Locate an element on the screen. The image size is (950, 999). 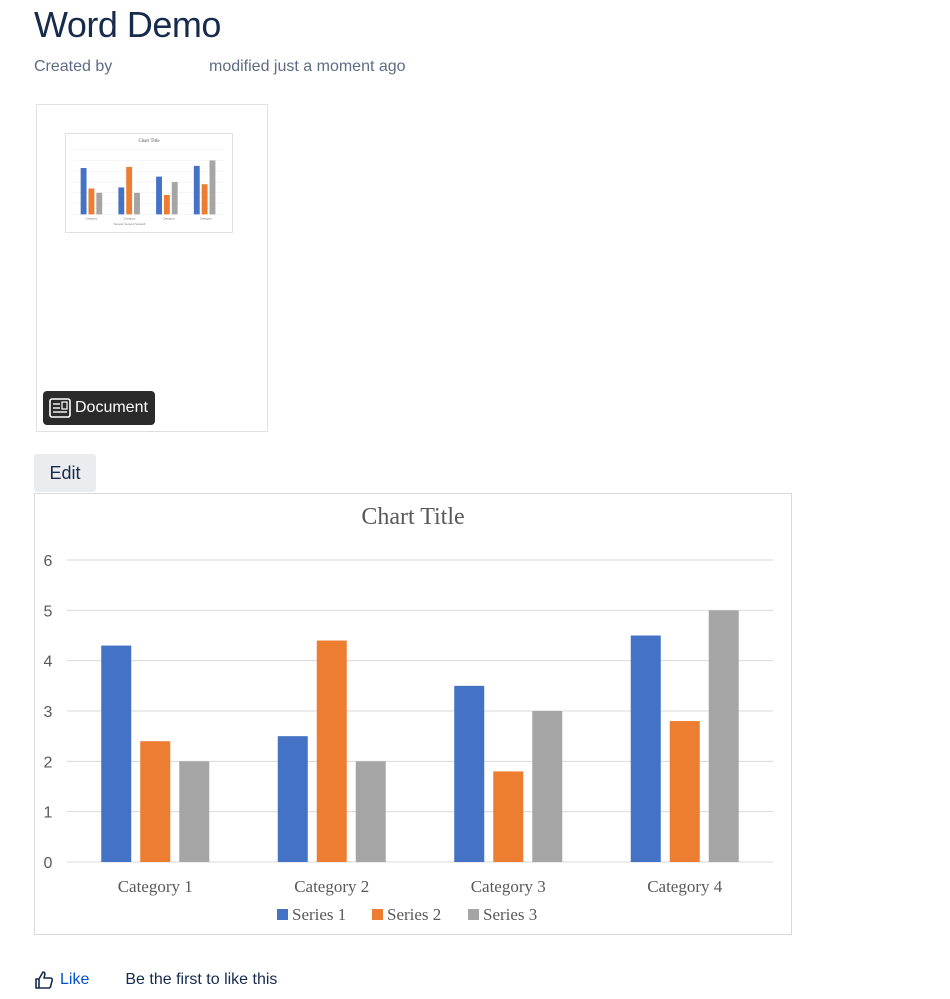
document-icon is located at coordinates (60, 408).